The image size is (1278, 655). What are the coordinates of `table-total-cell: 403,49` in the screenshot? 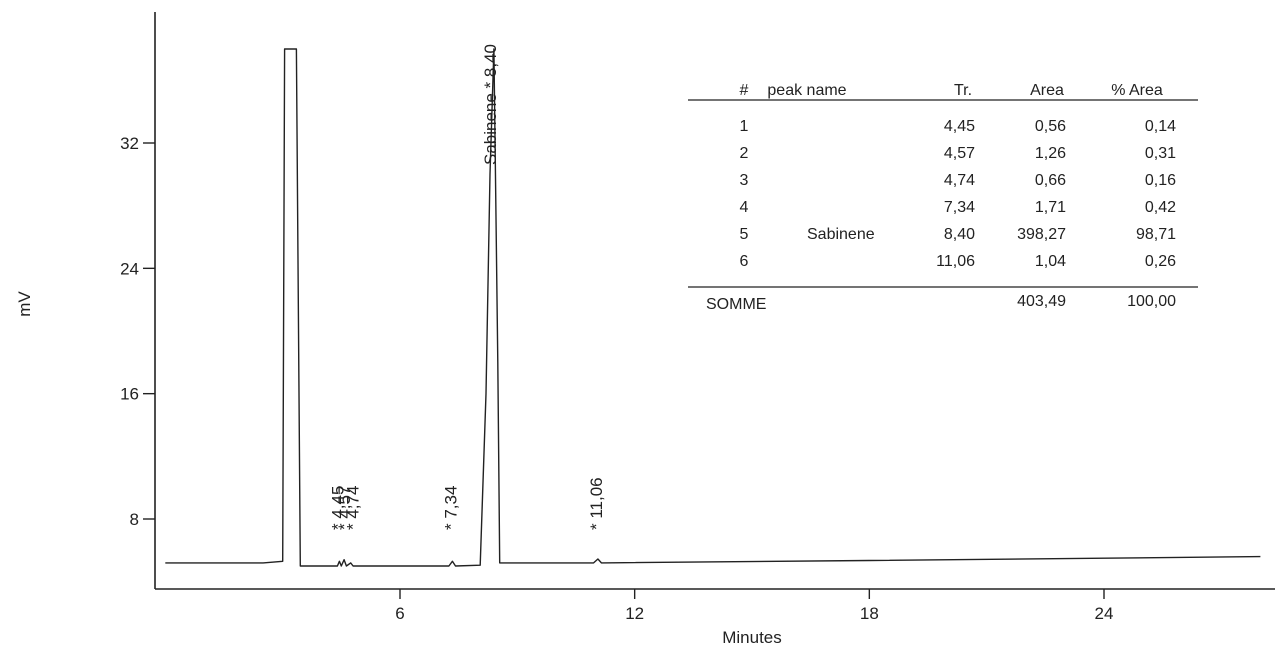 It's located at (1041, 301).